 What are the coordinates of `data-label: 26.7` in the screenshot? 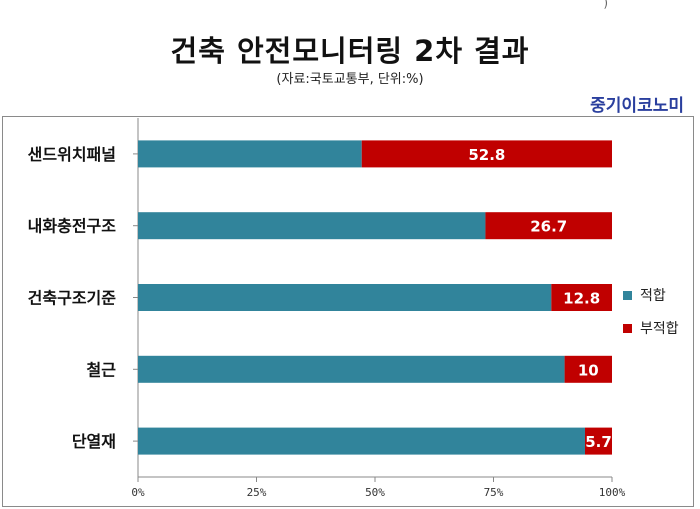 It's located at (548, 227).